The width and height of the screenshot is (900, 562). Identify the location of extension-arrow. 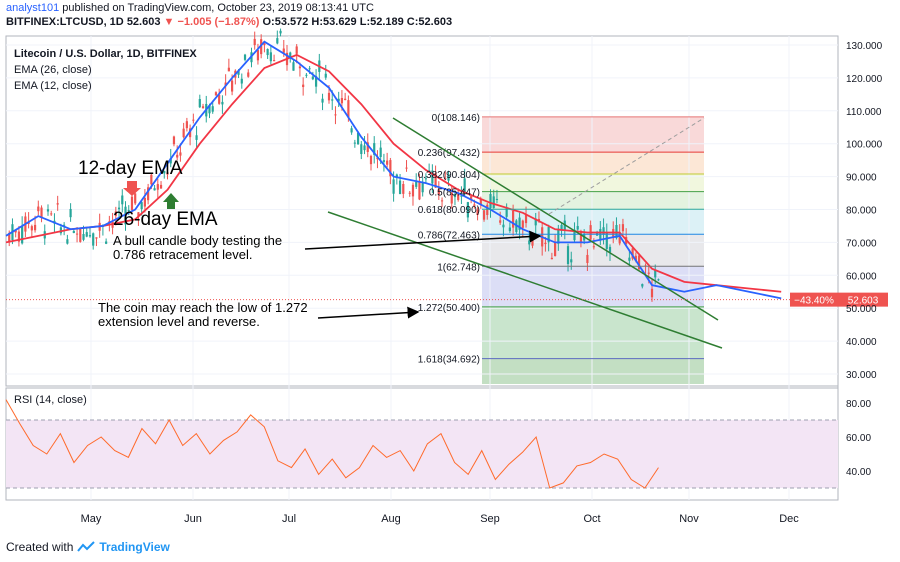
(368, 312).